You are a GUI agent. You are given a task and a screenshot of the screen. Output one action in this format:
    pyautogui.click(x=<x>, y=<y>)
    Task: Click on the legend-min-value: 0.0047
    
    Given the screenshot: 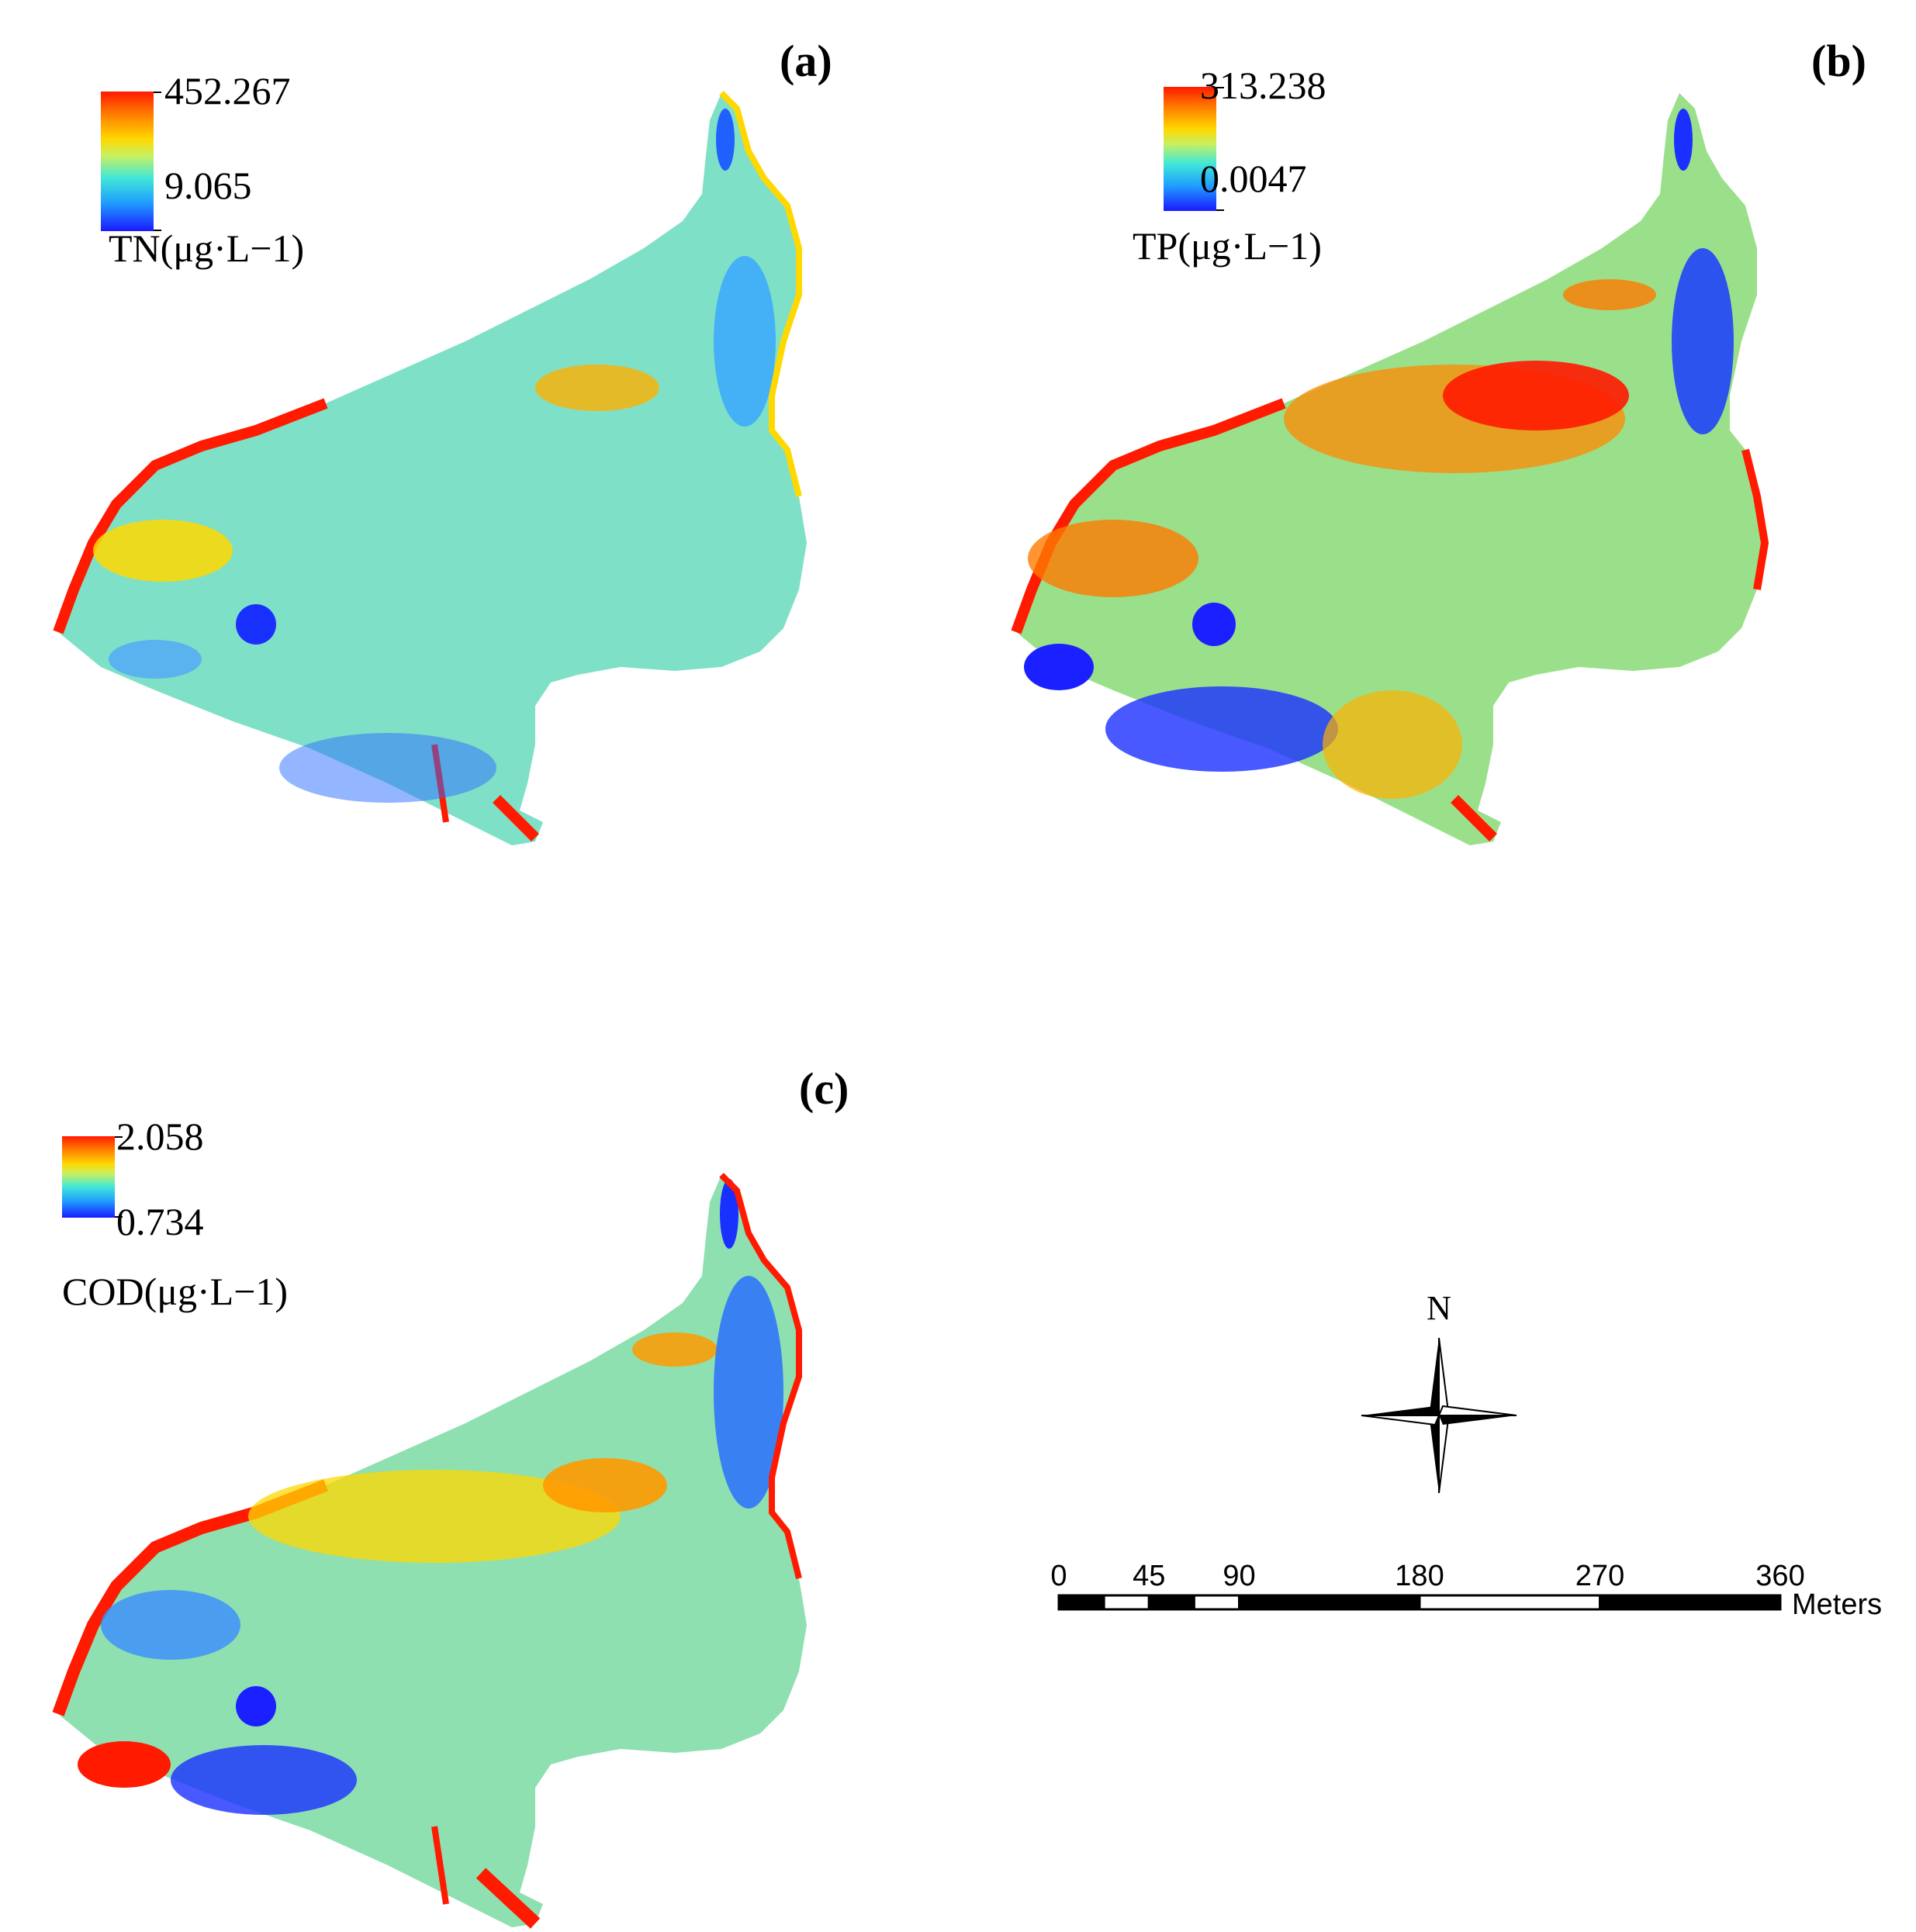 What is the action you would take?
    pyautogui.click(x=1253, y=178)
    